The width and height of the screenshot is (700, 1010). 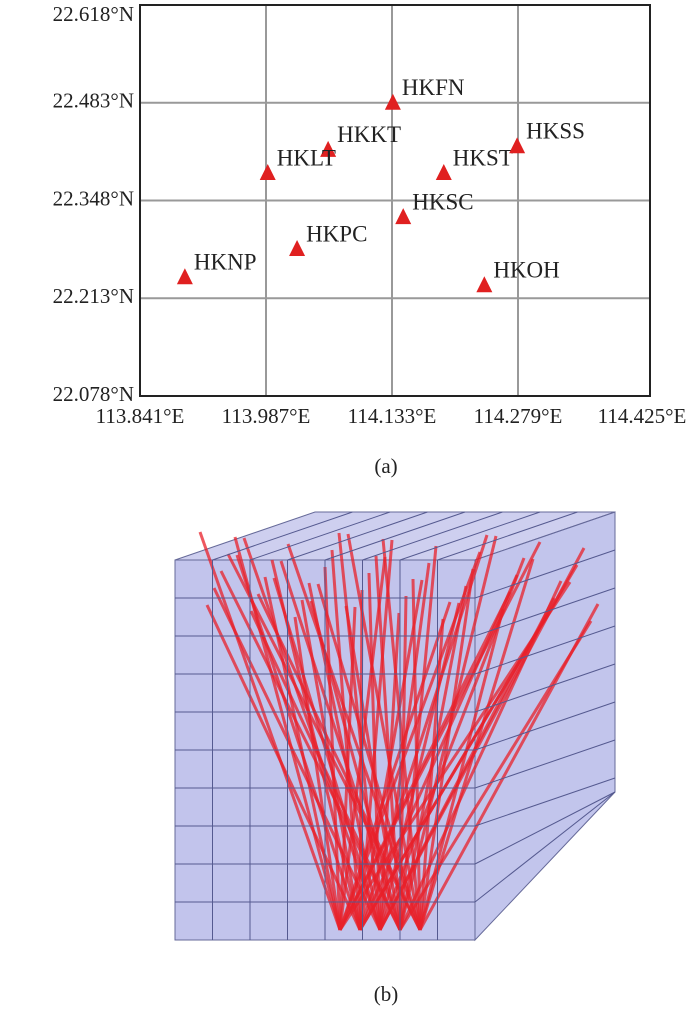 I want to click on y-tick-label: 22.348°N, so click(x=93, y=198).